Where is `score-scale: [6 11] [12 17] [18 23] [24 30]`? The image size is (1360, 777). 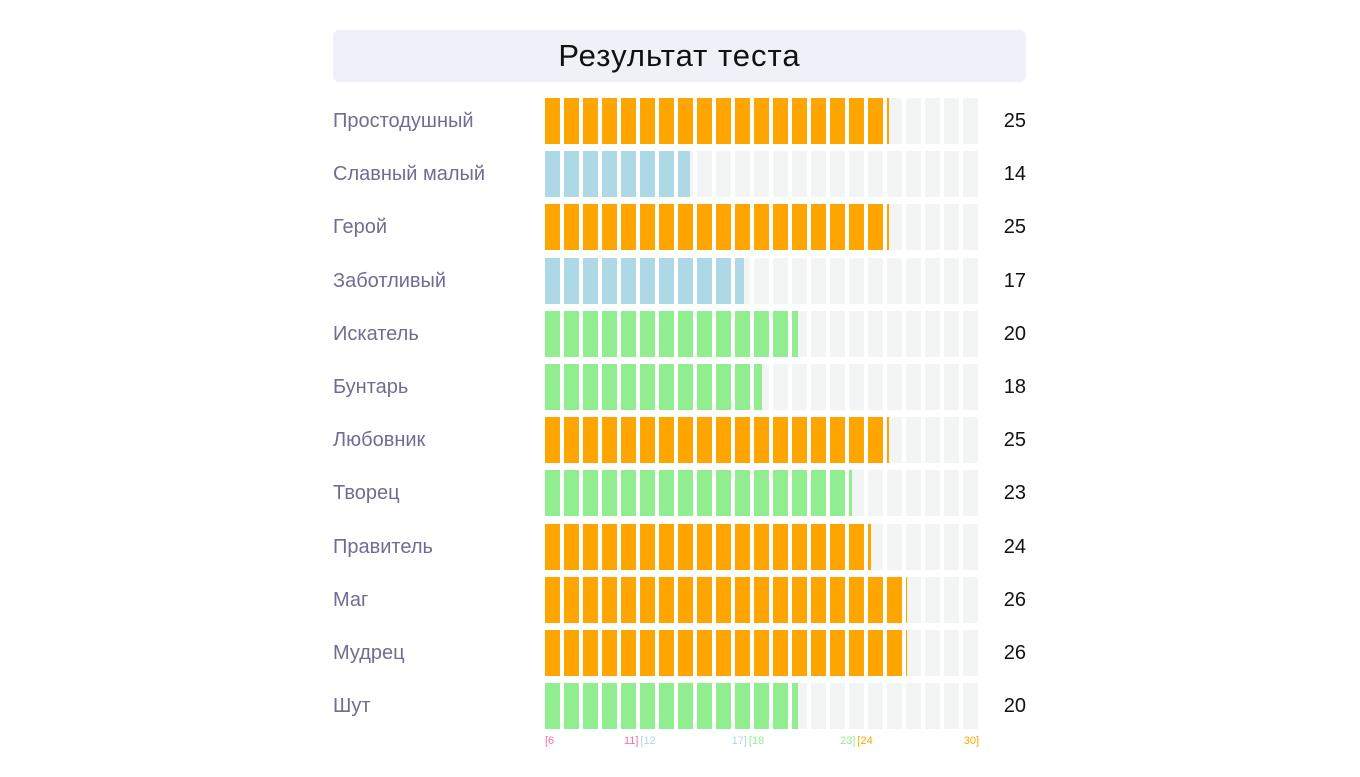
score-scale: [6 11] [12 17] [18 23] [24 30] is located at coordinates (762, 742).